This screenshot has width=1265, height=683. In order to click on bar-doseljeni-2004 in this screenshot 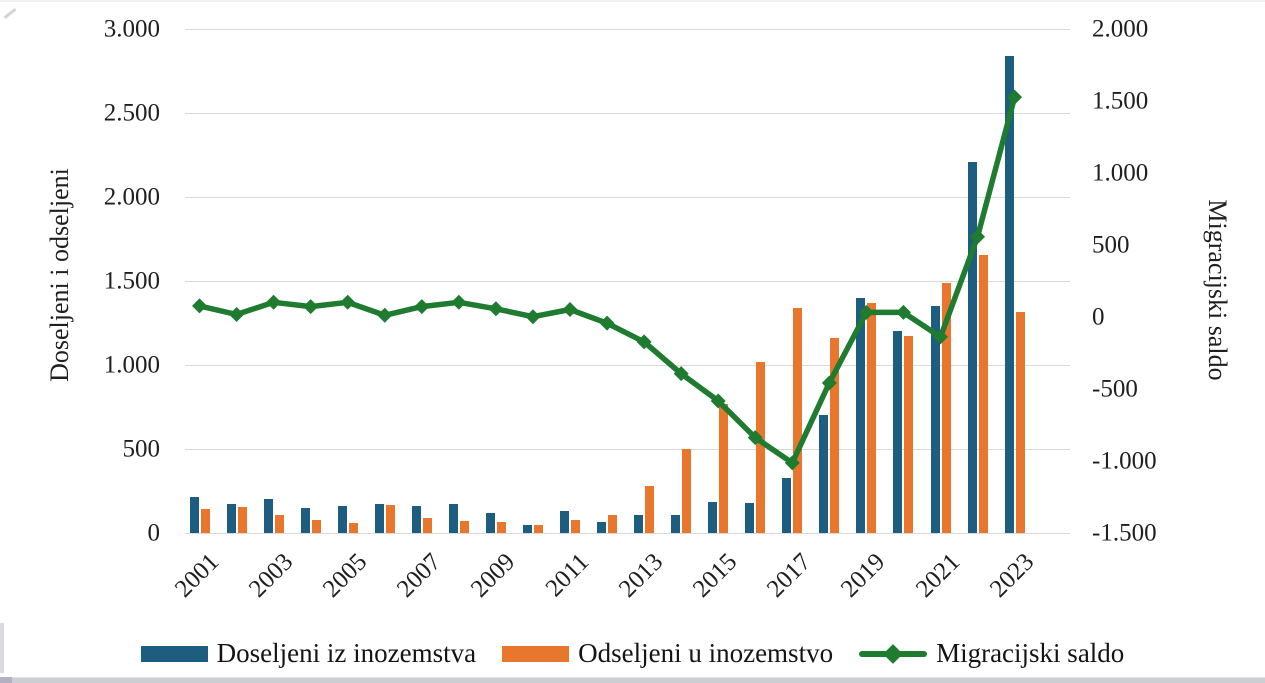, I will do `click(305, 520)`.